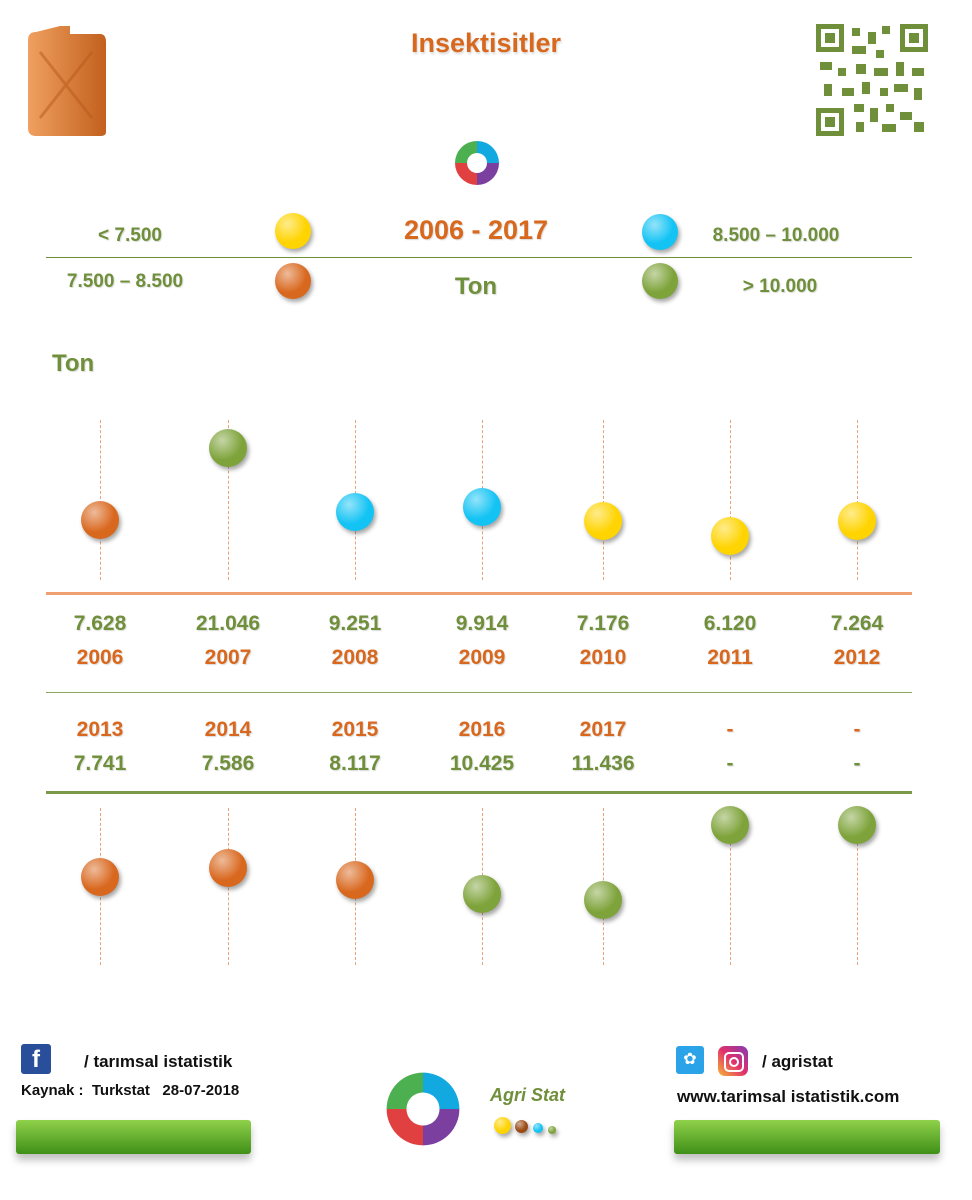 This screenshot has width=972, height=1200. I want to click on year-label: 2014, so click(228, 729).